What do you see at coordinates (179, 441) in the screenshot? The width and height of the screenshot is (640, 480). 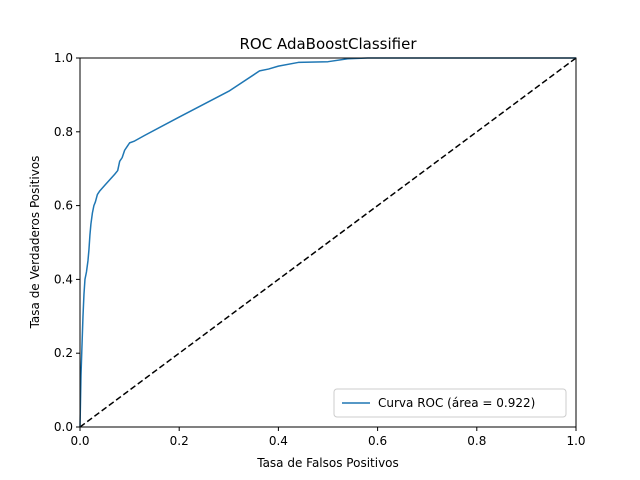 I see `x-tick-label: 0.2` at bounding box center [179, 441].